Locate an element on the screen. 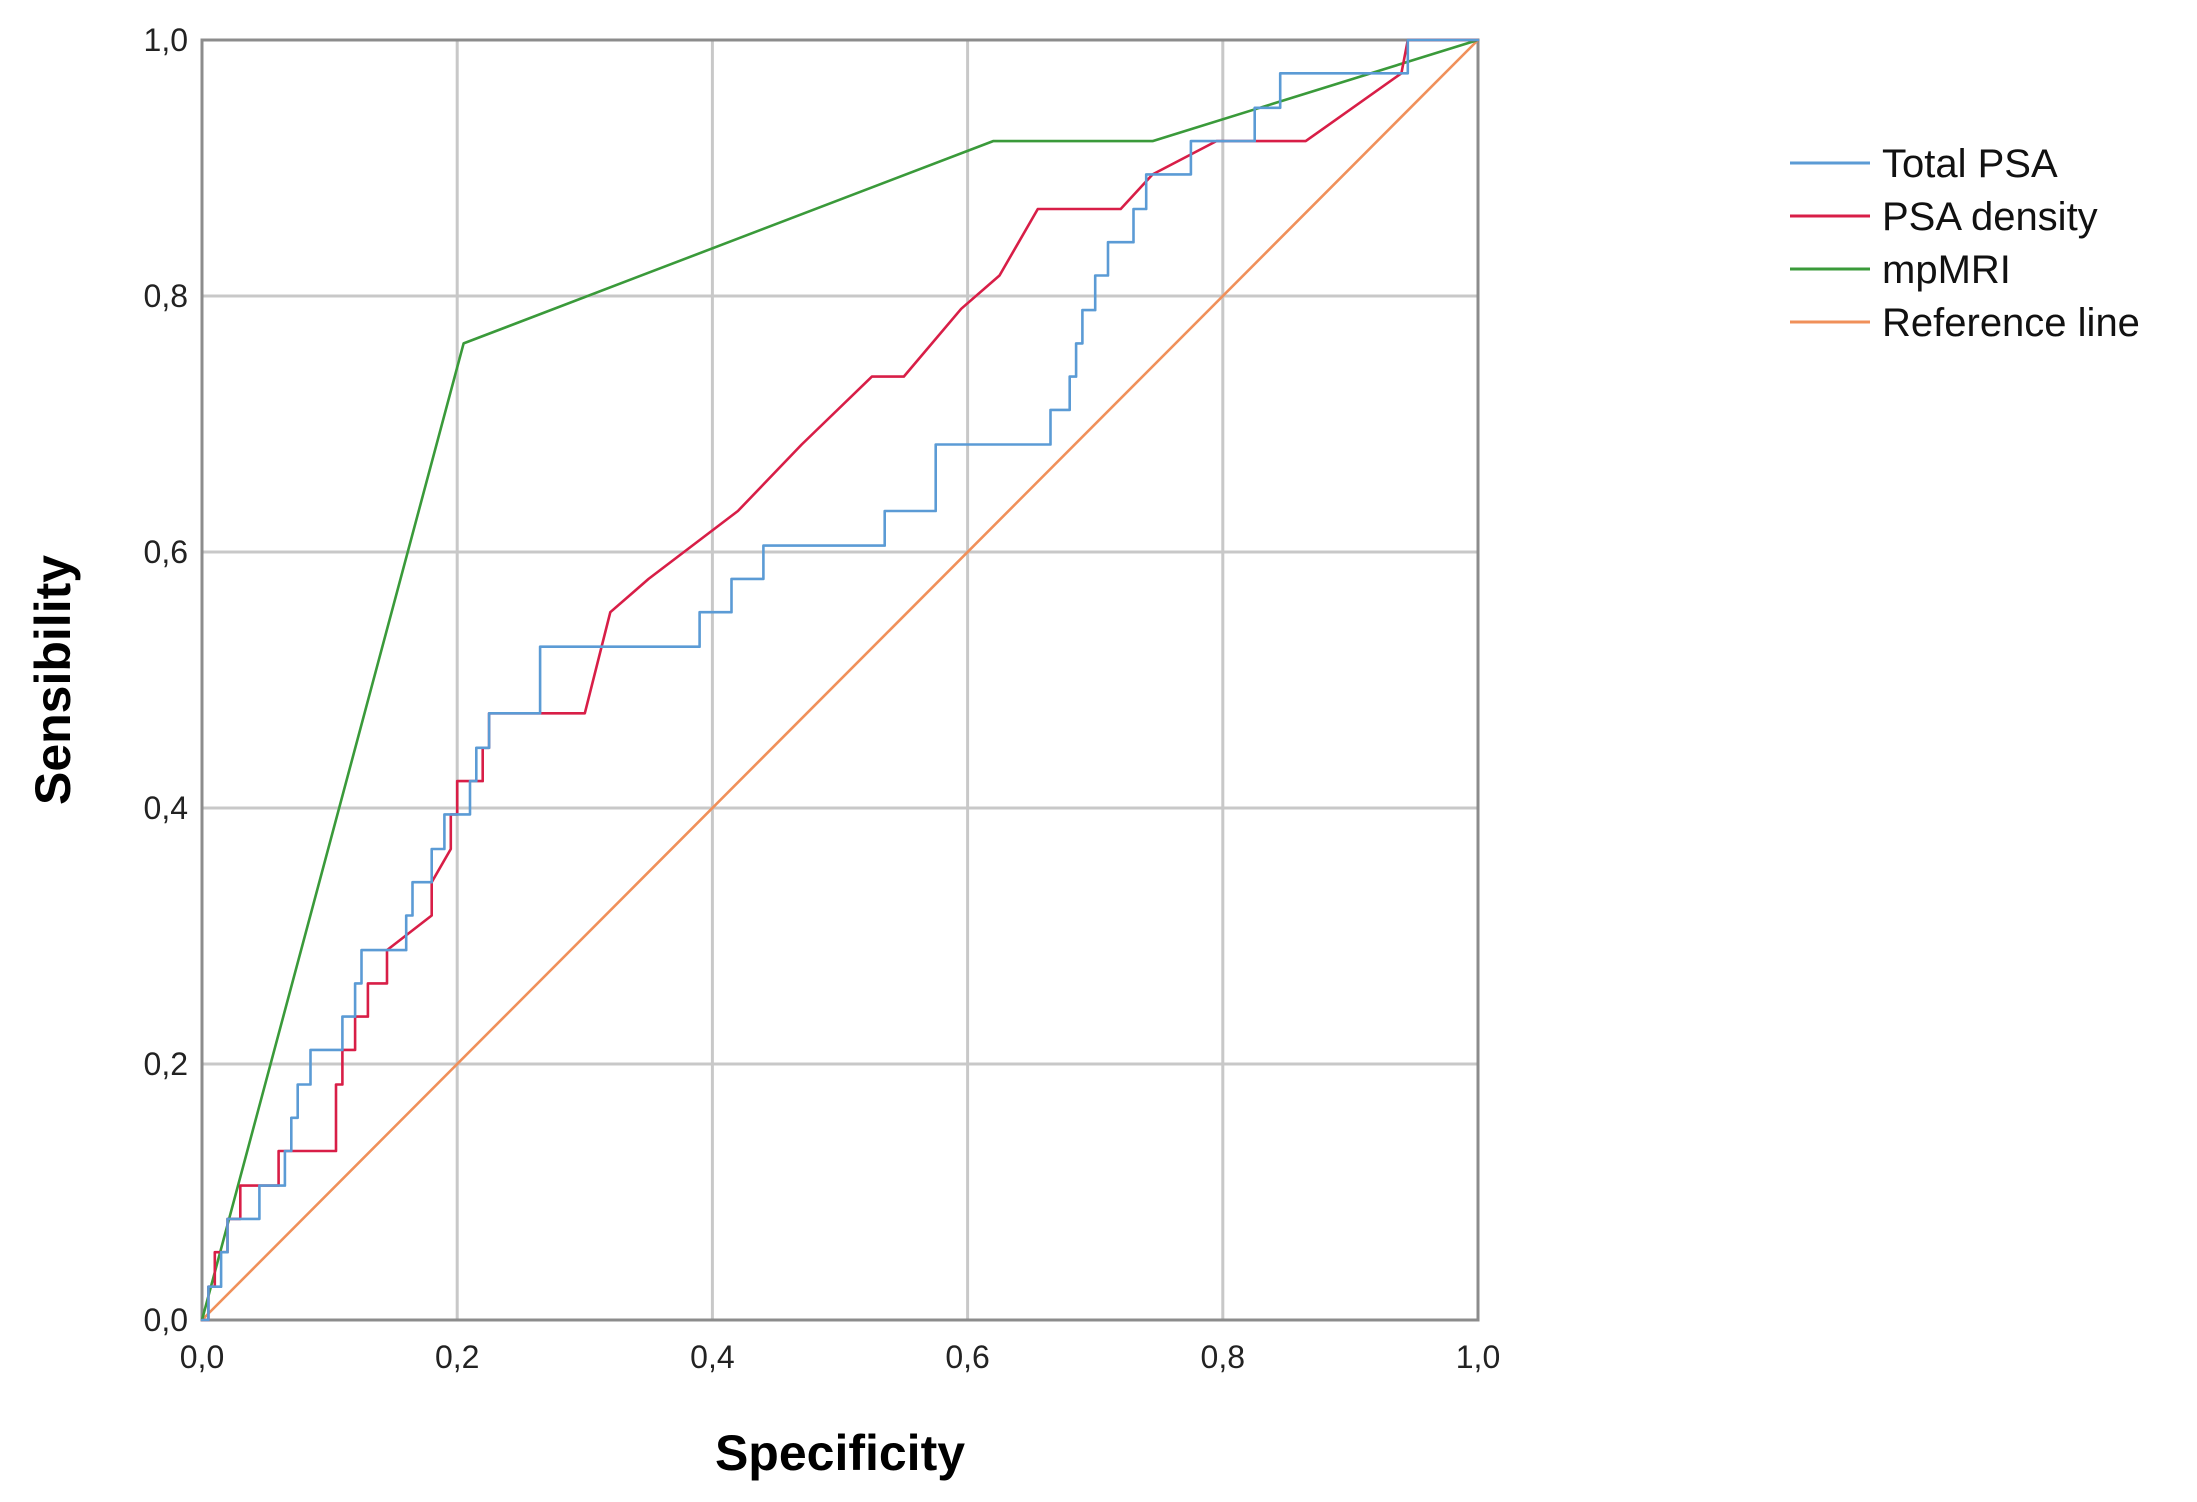 The height and width of the screenshot is (1502, 2197). x-tick-label: 0,8 is located at coordinates (1223, 1357).